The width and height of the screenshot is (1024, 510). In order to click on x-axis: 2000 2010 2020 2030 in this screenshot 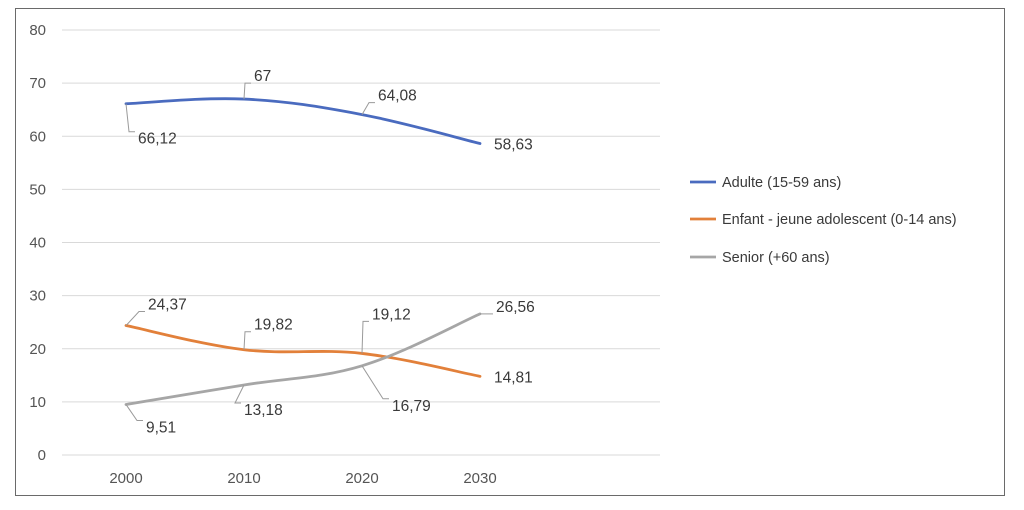, I will do `click(302, 478)`.